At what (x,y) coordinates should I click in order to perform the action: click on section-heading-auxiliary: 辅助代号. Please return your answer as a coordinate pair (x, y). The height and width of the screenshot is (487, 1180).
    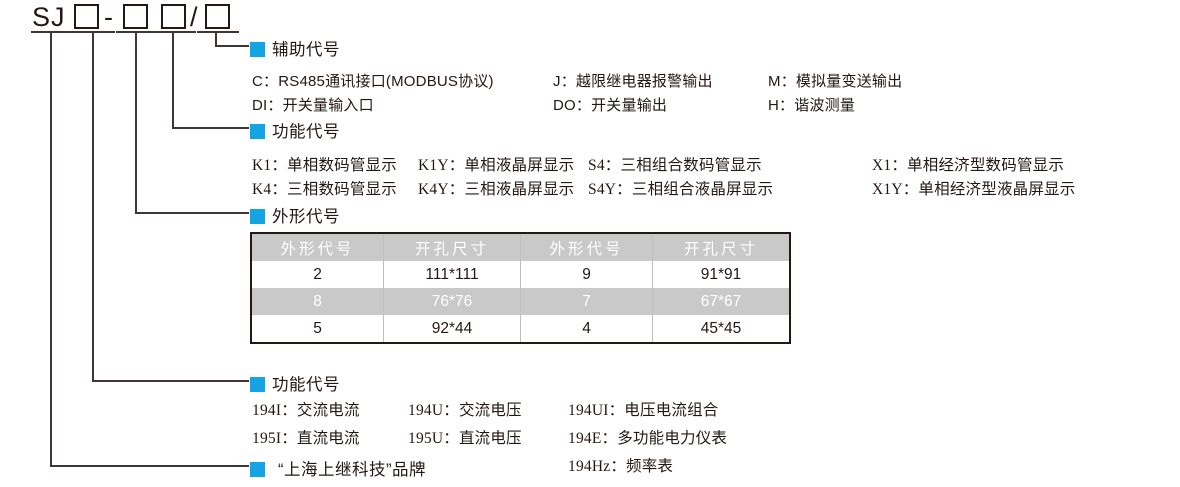
    Looking at the image, I should click on (295, 48).